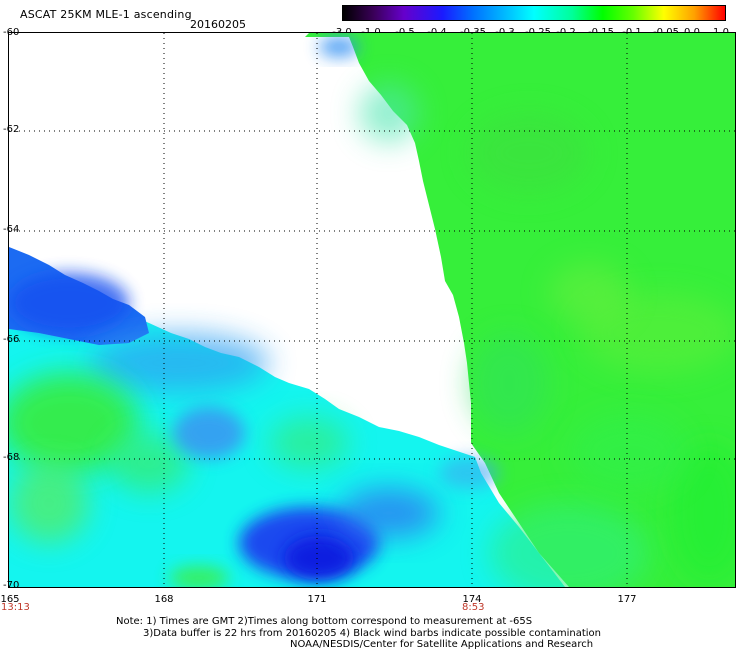 Image resolution: width=740 pixels, height=650 pixels. What do you see at coordinates (218, 24) in the screenshot?
I see `map-date: 20160205` at bounding box center [218, 24].